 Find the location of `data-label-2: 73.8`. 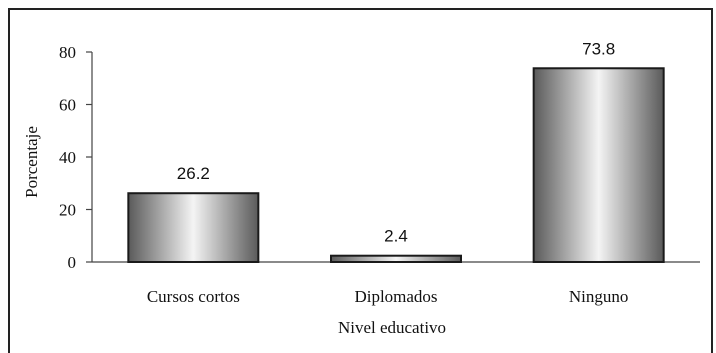

data-label-2: 73.8 is located at coordinates (598, 48).